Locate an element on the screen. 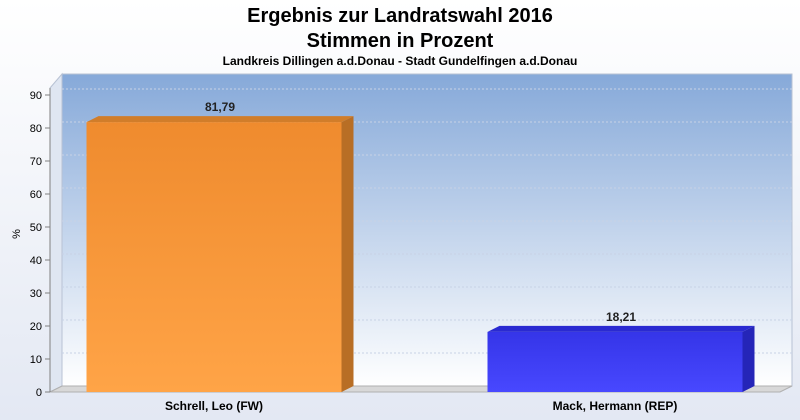  y-tick-label: 80 is located at coordinates (36, 129).